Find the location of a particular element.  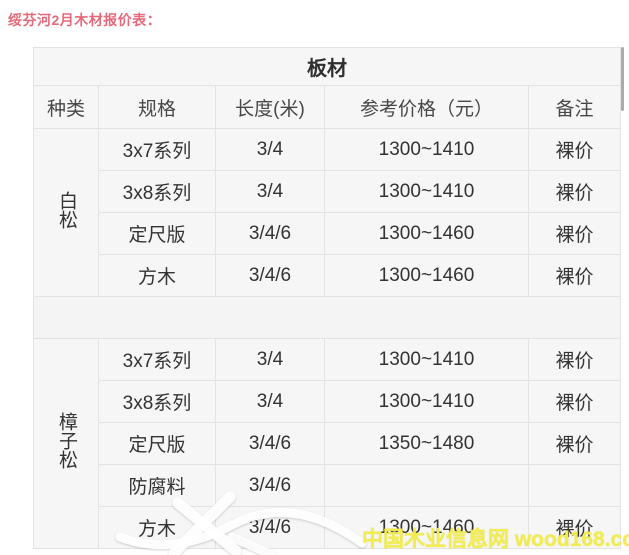

note-cell is located at coordinates (574, 485).